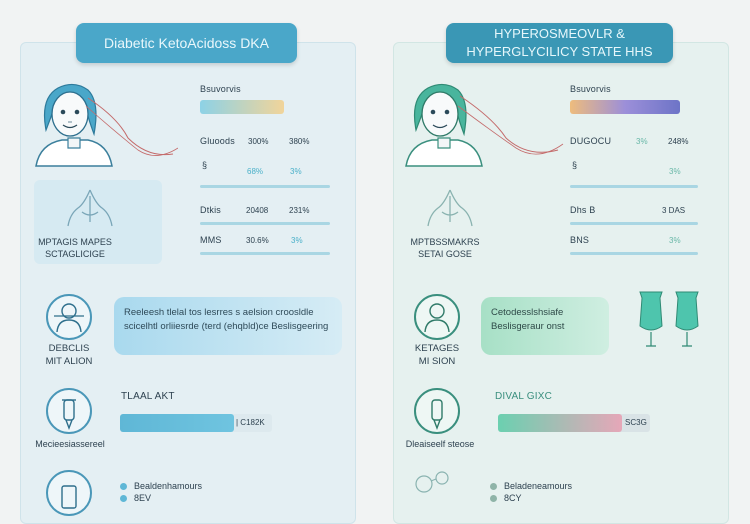  Describe the element at coordinates (575, 165) in the screenshot. I see `hhs-row-2-label: §` at that location.